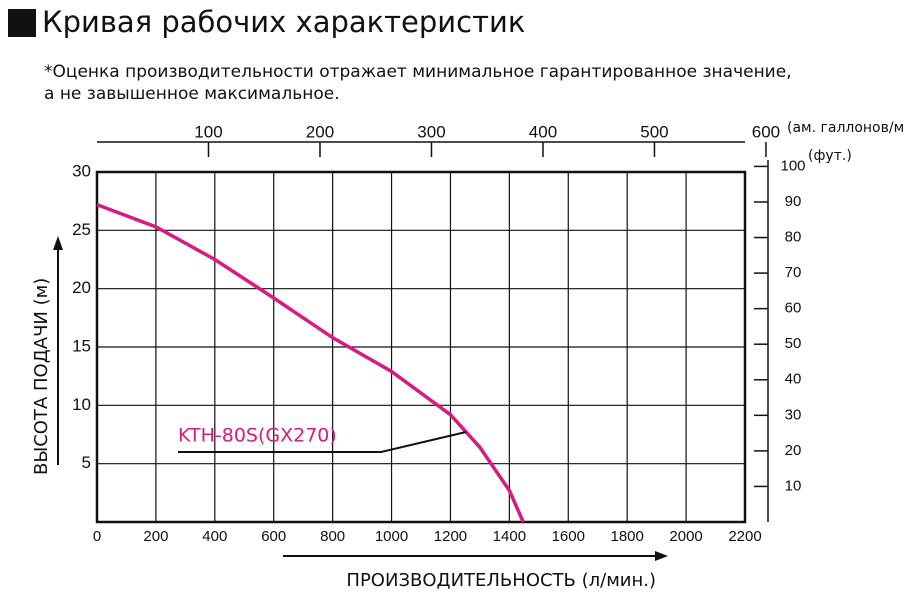 This screenshot has width=905, height=600. What do you see at coordinates (543, 131) in the screenshot?
I see `x2-tick-label: 400` at bounding box center [543, 131].